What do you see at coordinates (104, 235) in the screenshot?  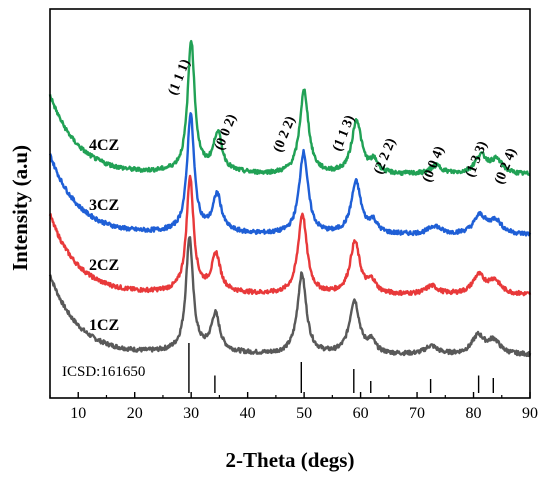 I see `series-labels: 1CZ 2CZ 3CZ 4CZ` at bounding box center [104, 235].